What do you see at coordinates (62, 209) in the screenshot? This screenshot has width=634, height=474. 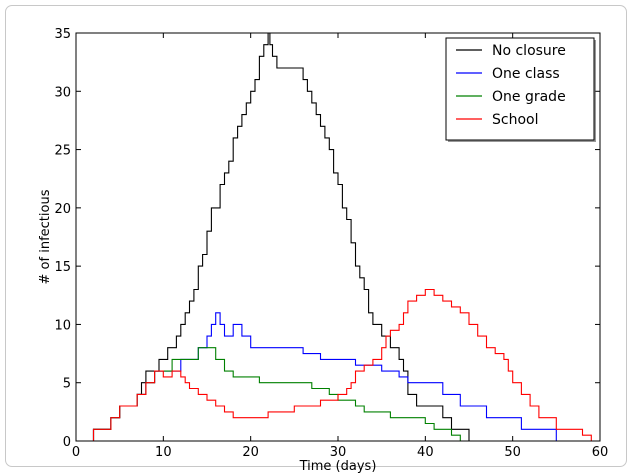 I see `y-tick-label: 20` at bounding box center [62, 209].